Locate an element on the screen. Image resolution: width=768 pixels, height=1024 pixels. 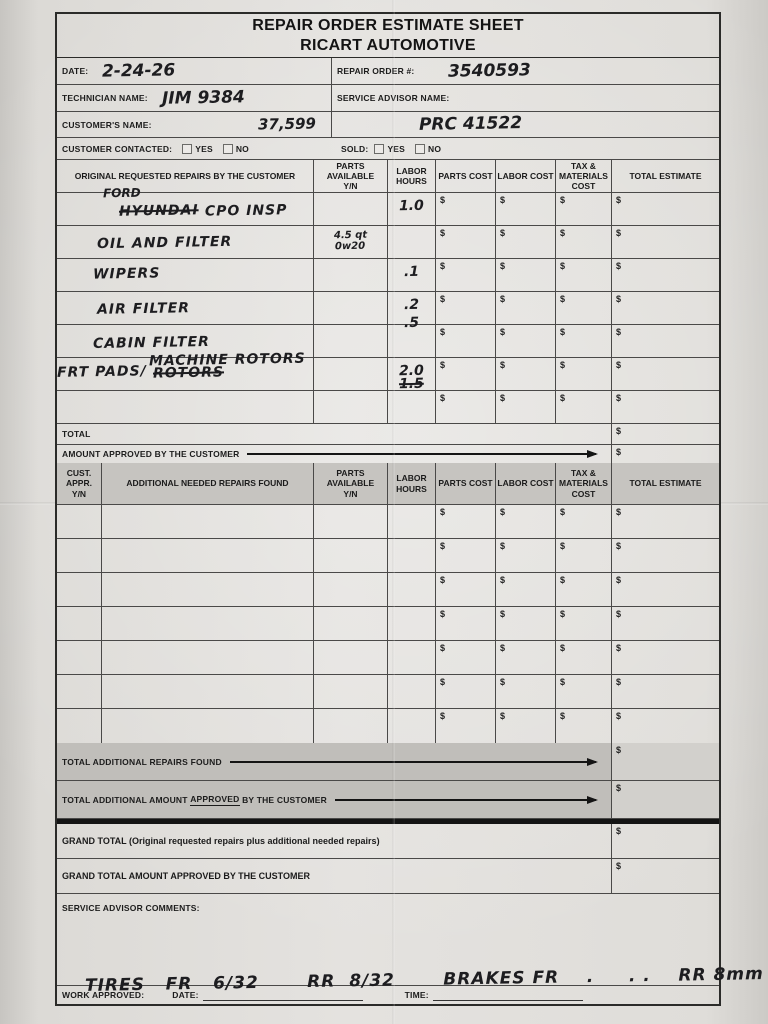
table-row: CABIN FILTER .5 $ $ $ $ is located at coordinates (388, 336).